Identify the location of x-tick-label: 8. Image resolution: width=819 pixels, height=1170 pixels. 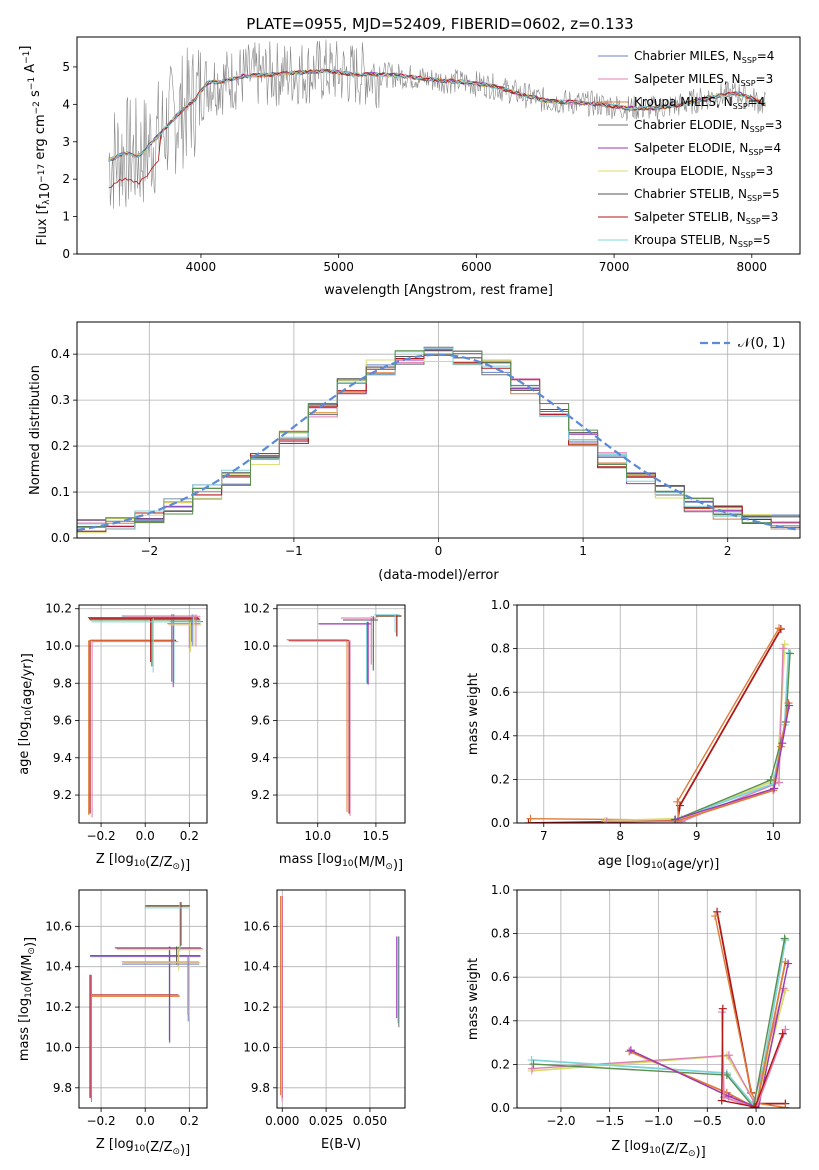
(620, 836).